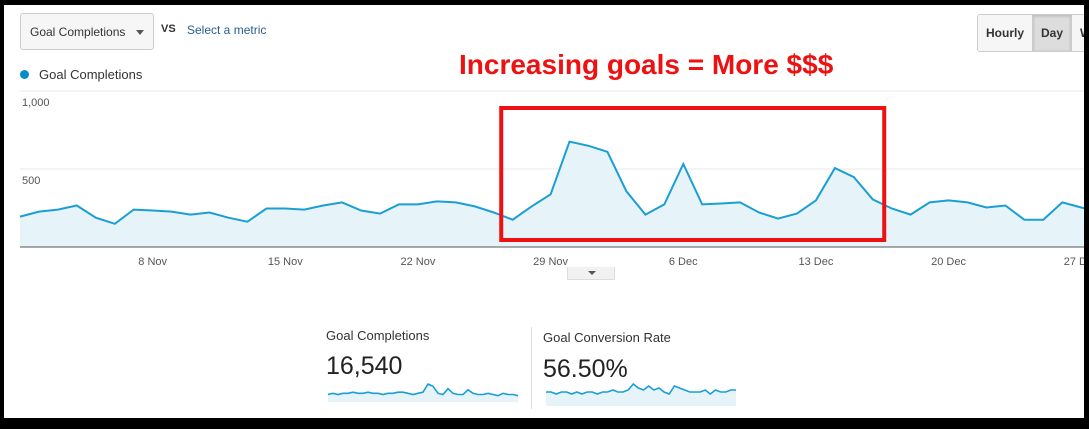 The width and height of the screenshot is (1089, 429). I want to click on y-tick-label: 1,000, so click(36, 103).